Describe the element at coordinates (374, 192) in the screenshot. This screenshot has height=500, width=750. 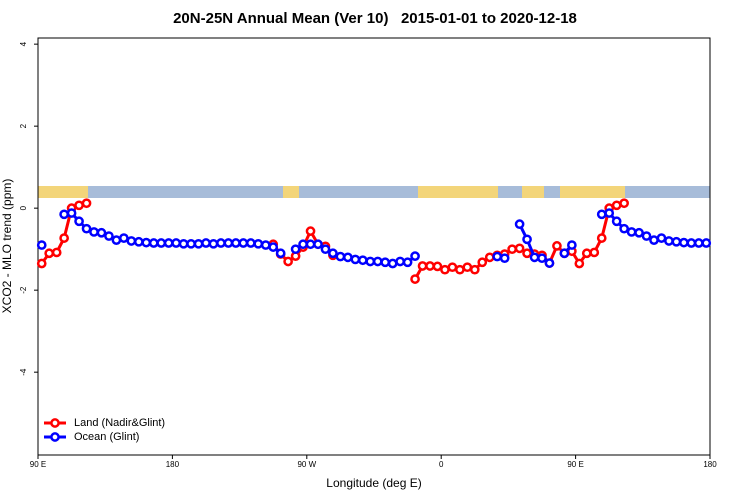
I see `latitude-strip` at that location.